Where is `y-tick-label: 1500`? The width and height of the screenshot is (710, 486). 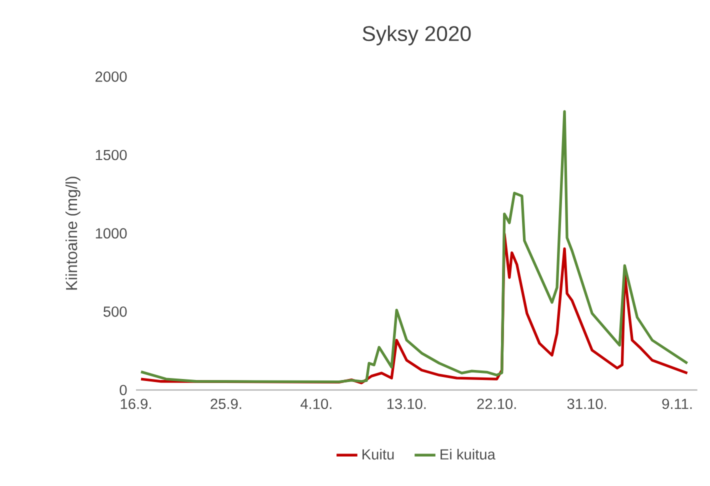
y-tick-label: 1500 is located at coordinates (111, 155).